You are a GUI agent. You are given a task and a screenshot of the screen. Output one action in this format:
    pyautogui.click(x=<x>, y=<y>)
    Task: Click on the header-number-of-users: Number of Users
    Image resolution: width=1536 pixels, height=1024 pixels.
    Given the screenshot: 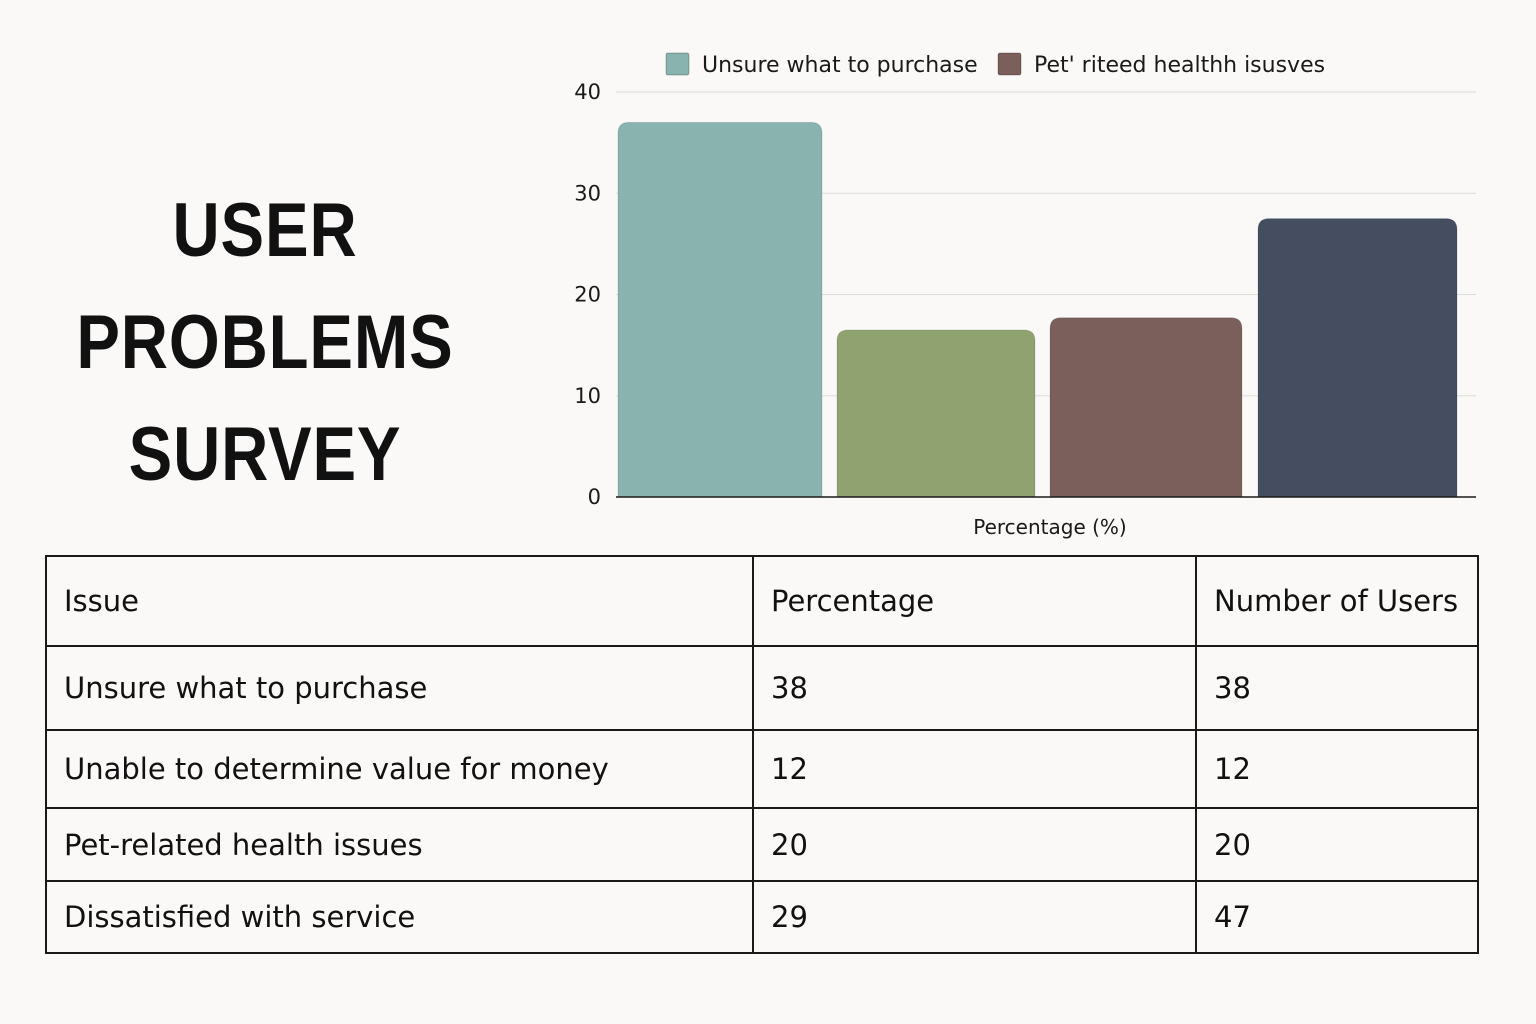 What is the action you would take?
    pyautogui.click(x=1337, y=601)
    